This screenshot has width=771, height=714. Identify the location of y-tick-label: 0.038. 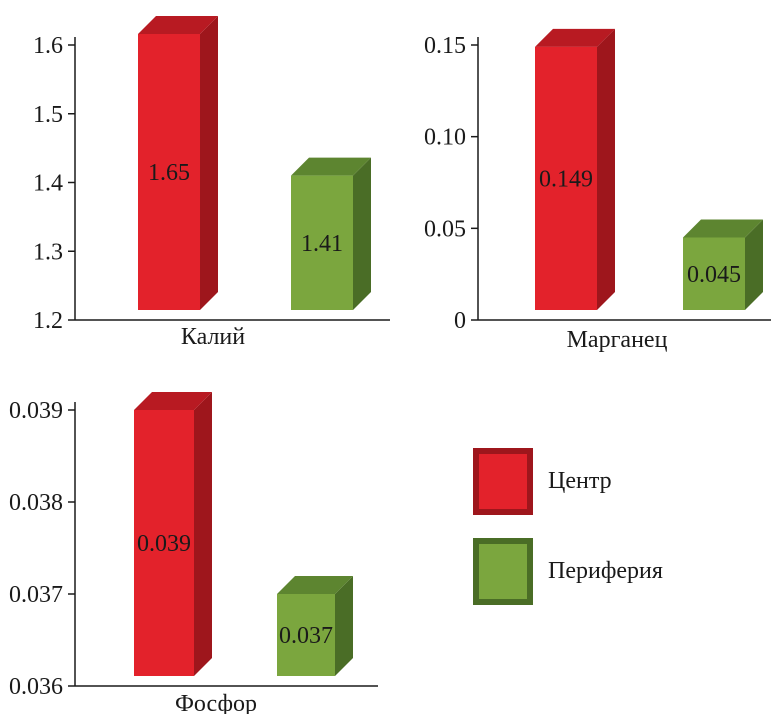
(36, 503).